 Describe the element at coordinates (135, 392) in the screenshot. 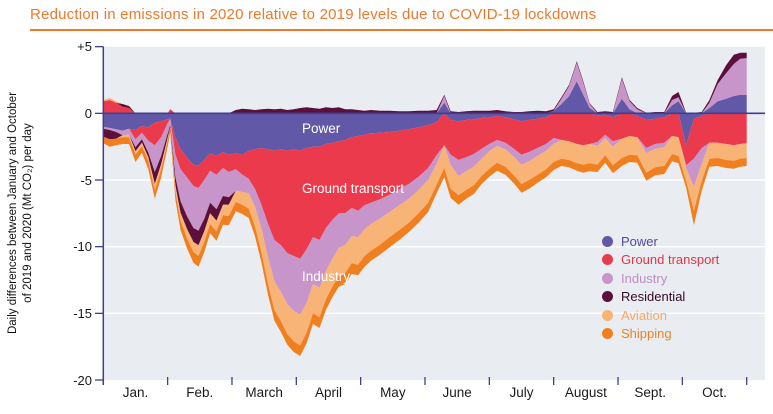

I see `x-month-label: Jan.` at that location.